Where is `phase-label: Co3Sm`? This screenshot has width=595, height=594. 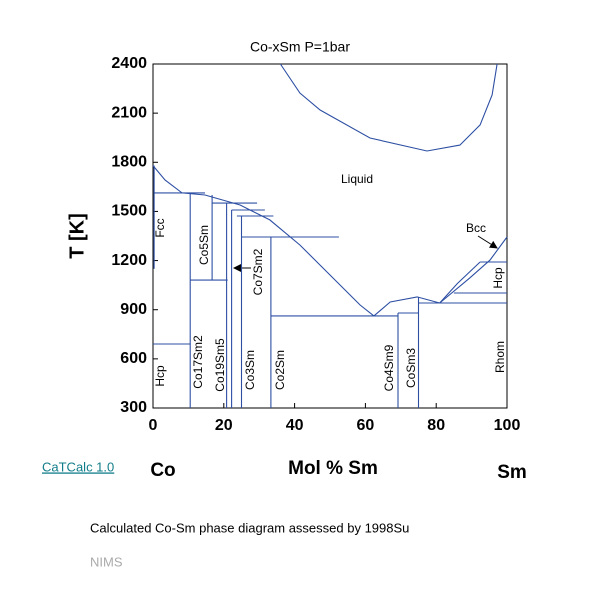
phase-label: Co3Sm is located at coordinates (250, 370).